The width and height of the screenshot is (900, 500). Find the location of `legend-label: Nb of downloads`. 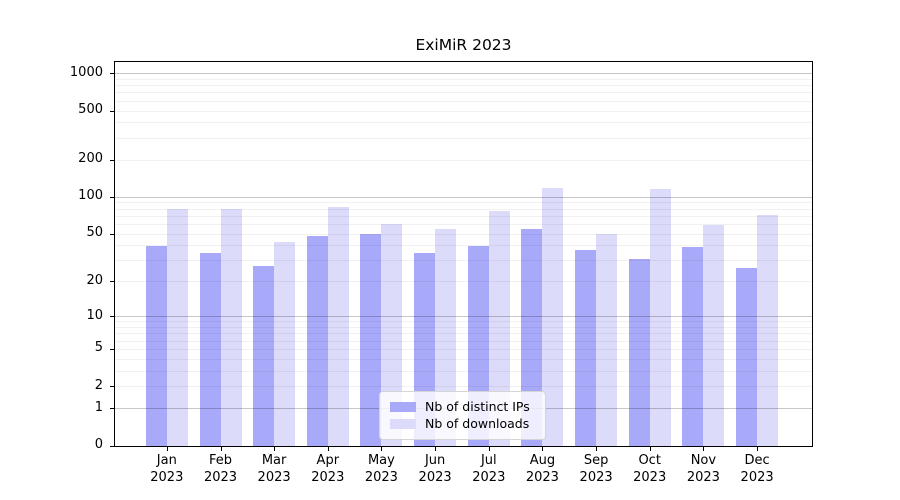

legend-label: Nb of downloads is located at coordinates (477, 423).